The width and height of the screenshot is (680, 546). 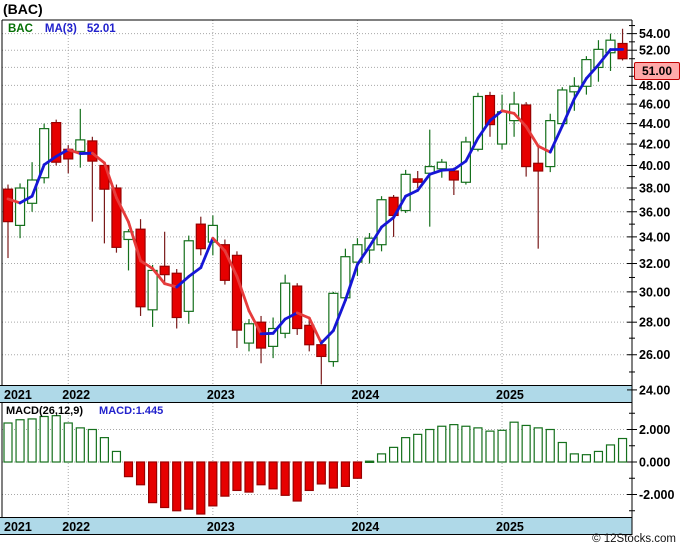 I want to click on legend-ma-label: MA(3), so click(x=60, y=29).